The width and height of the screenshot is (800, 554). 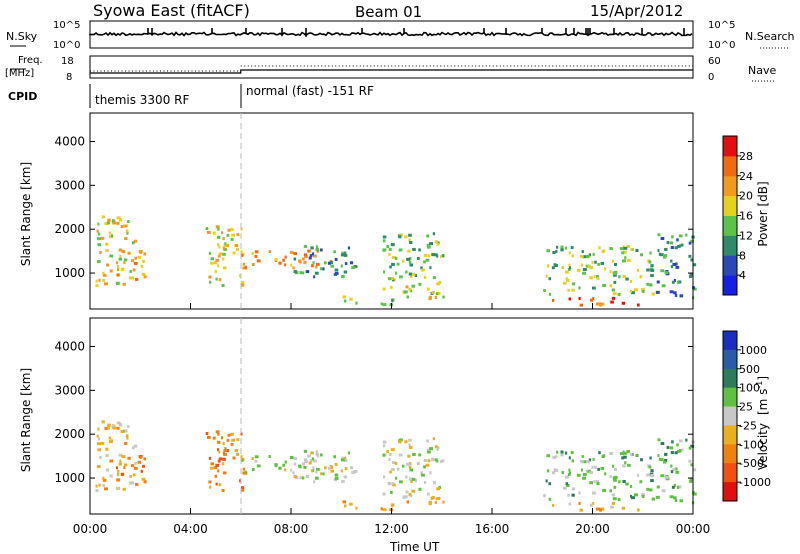 I want to click on freq-tick-top: 18, so click(x=67, y=61).